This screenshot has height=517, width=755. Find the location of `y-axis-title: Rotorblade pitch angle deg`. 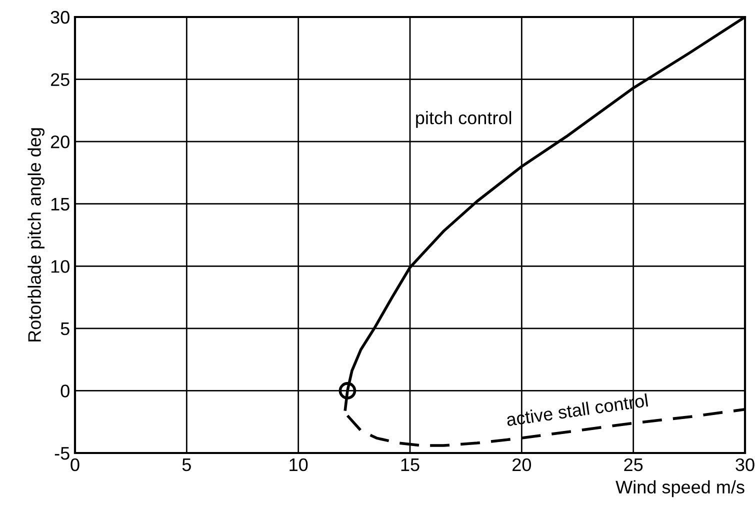

y-axis-title: Rotorblade pitch angle deg is located at coordinates (36, 235).